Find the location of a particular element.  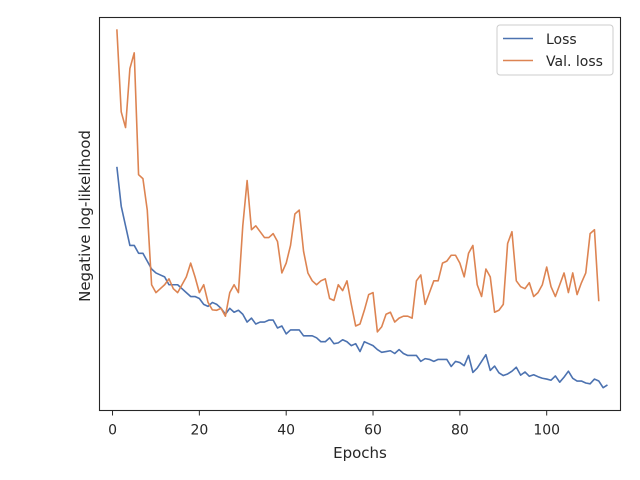

x-ticks: 0 20 40 60 80 100 is located at coordinates (334, 424).